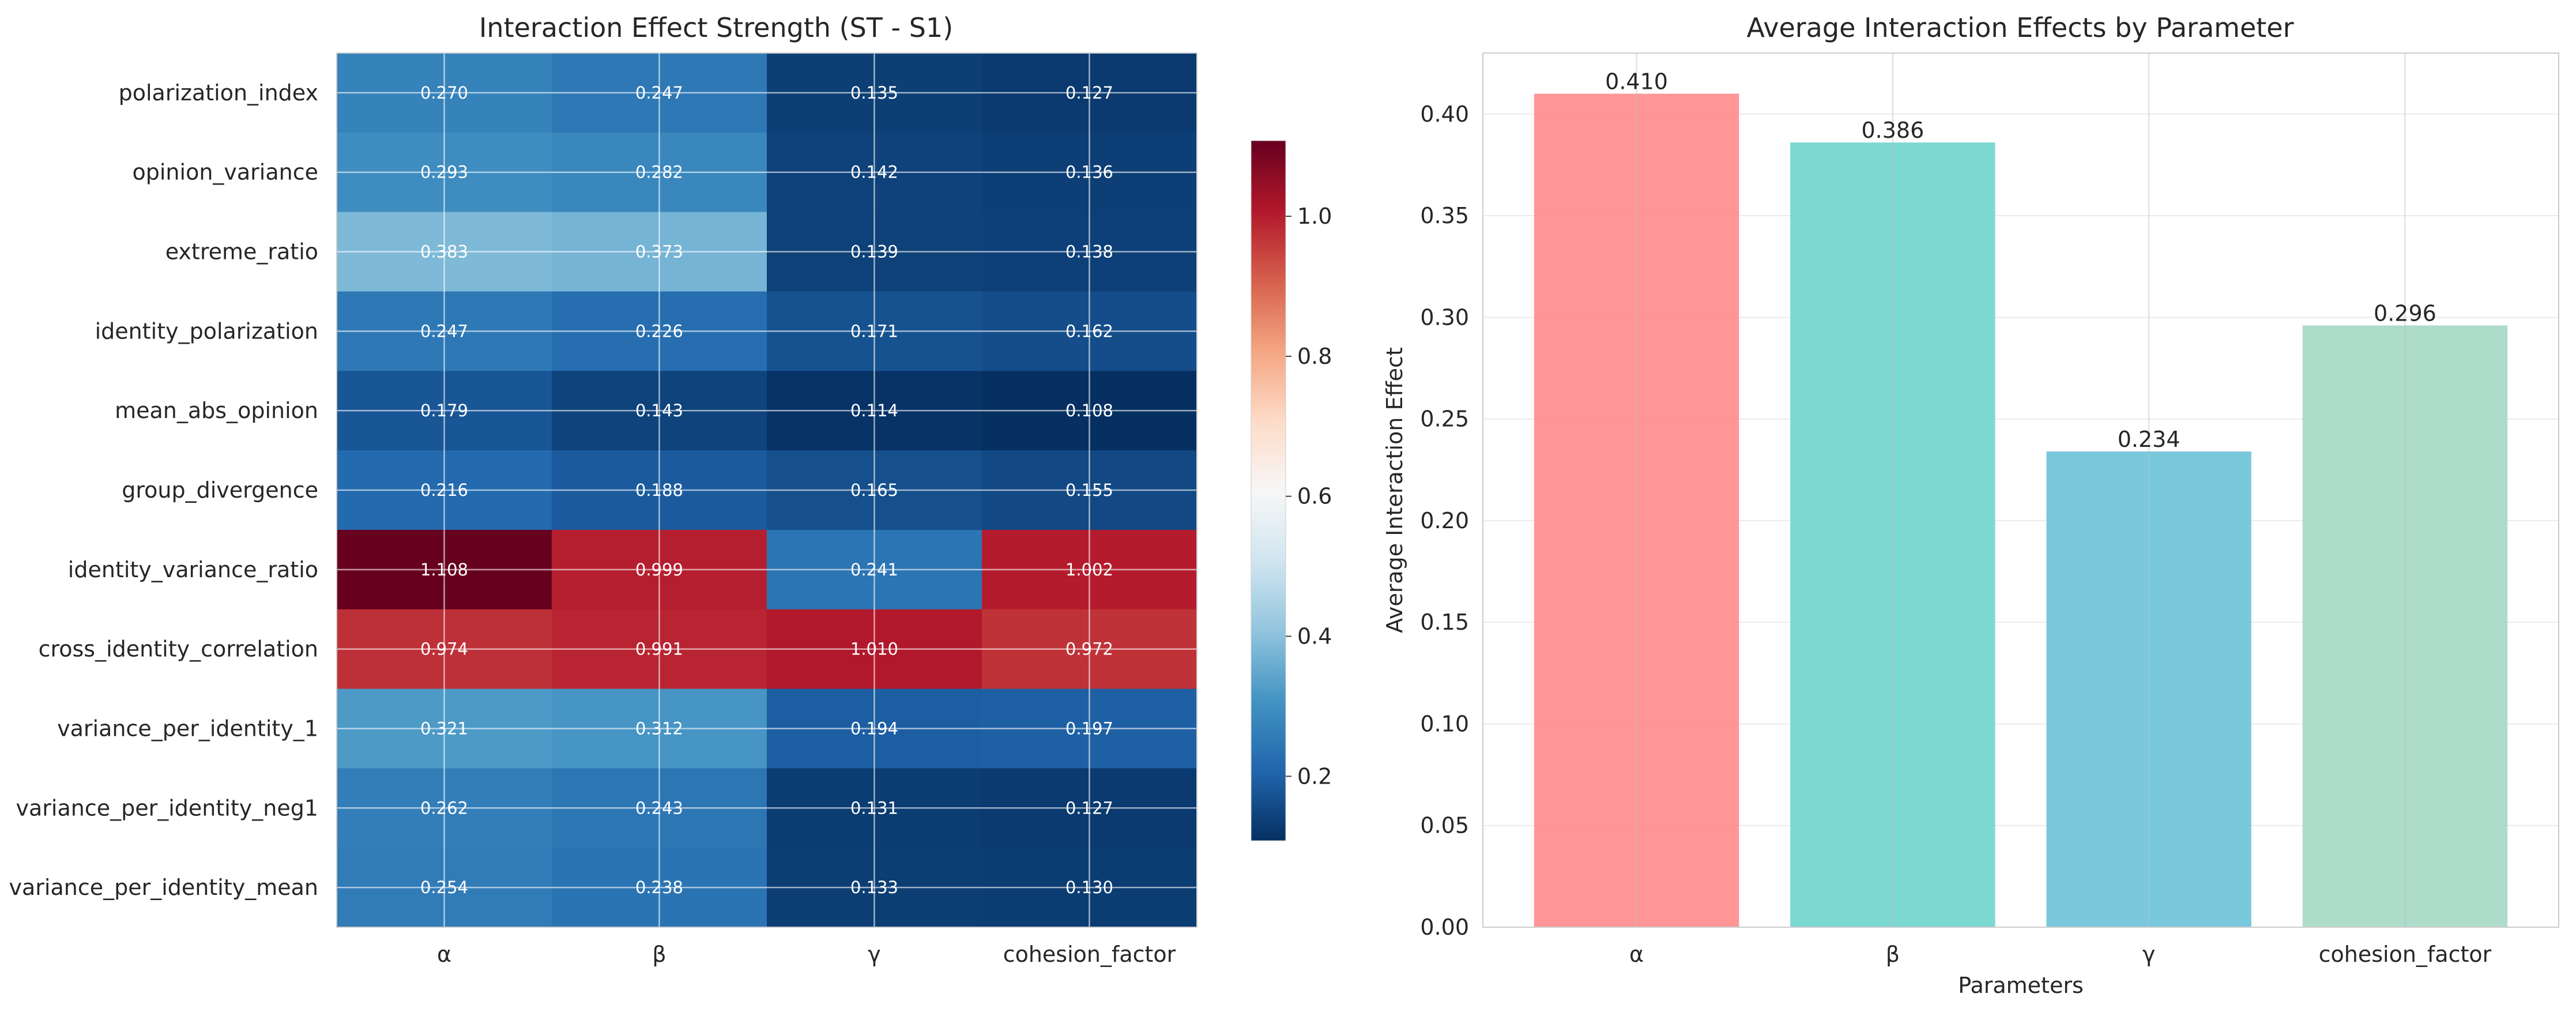 The image size is (2576, 1016). Describe the element at coordinates (2149, 954) in the screenshot. I see `bar-chart-x-tick-label: γ` at that location.